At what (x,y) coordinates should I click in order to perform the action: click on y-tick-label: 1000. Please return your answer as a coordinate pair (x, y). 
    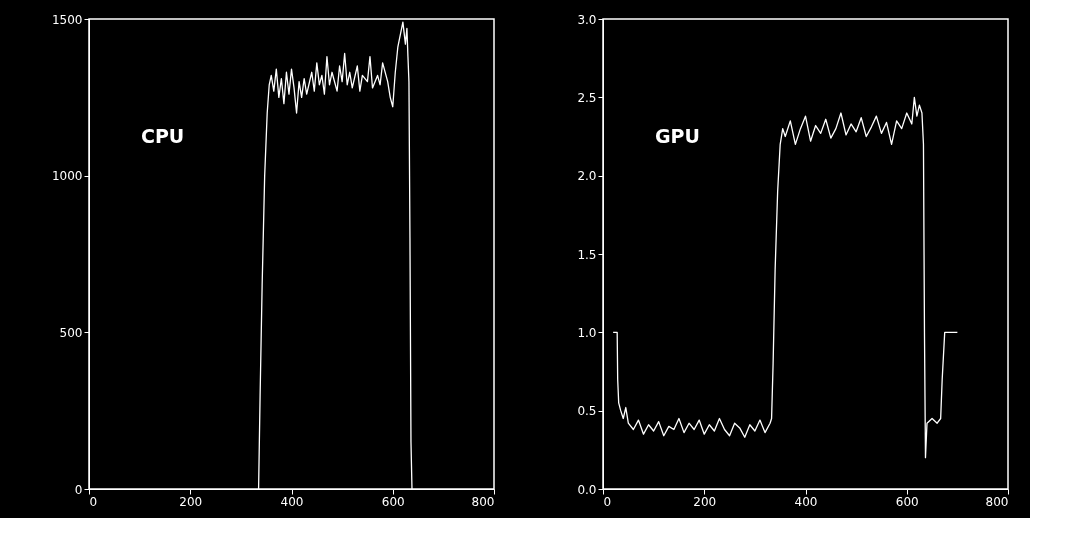
    Looking at the image, I should click on (67, 176).